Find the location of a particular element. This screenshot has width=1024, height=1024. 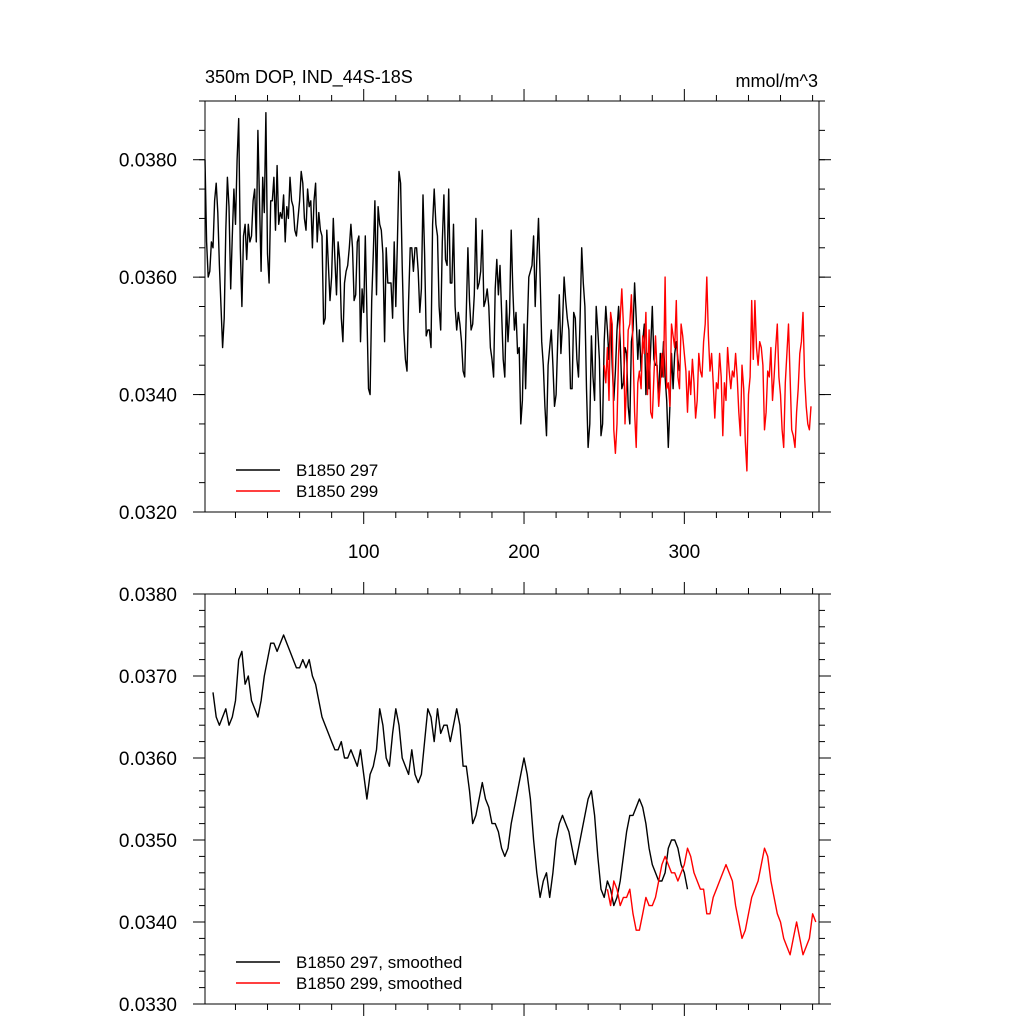

legend-label-b1850-299: B1850 299 is located at coordinates (337, 491).